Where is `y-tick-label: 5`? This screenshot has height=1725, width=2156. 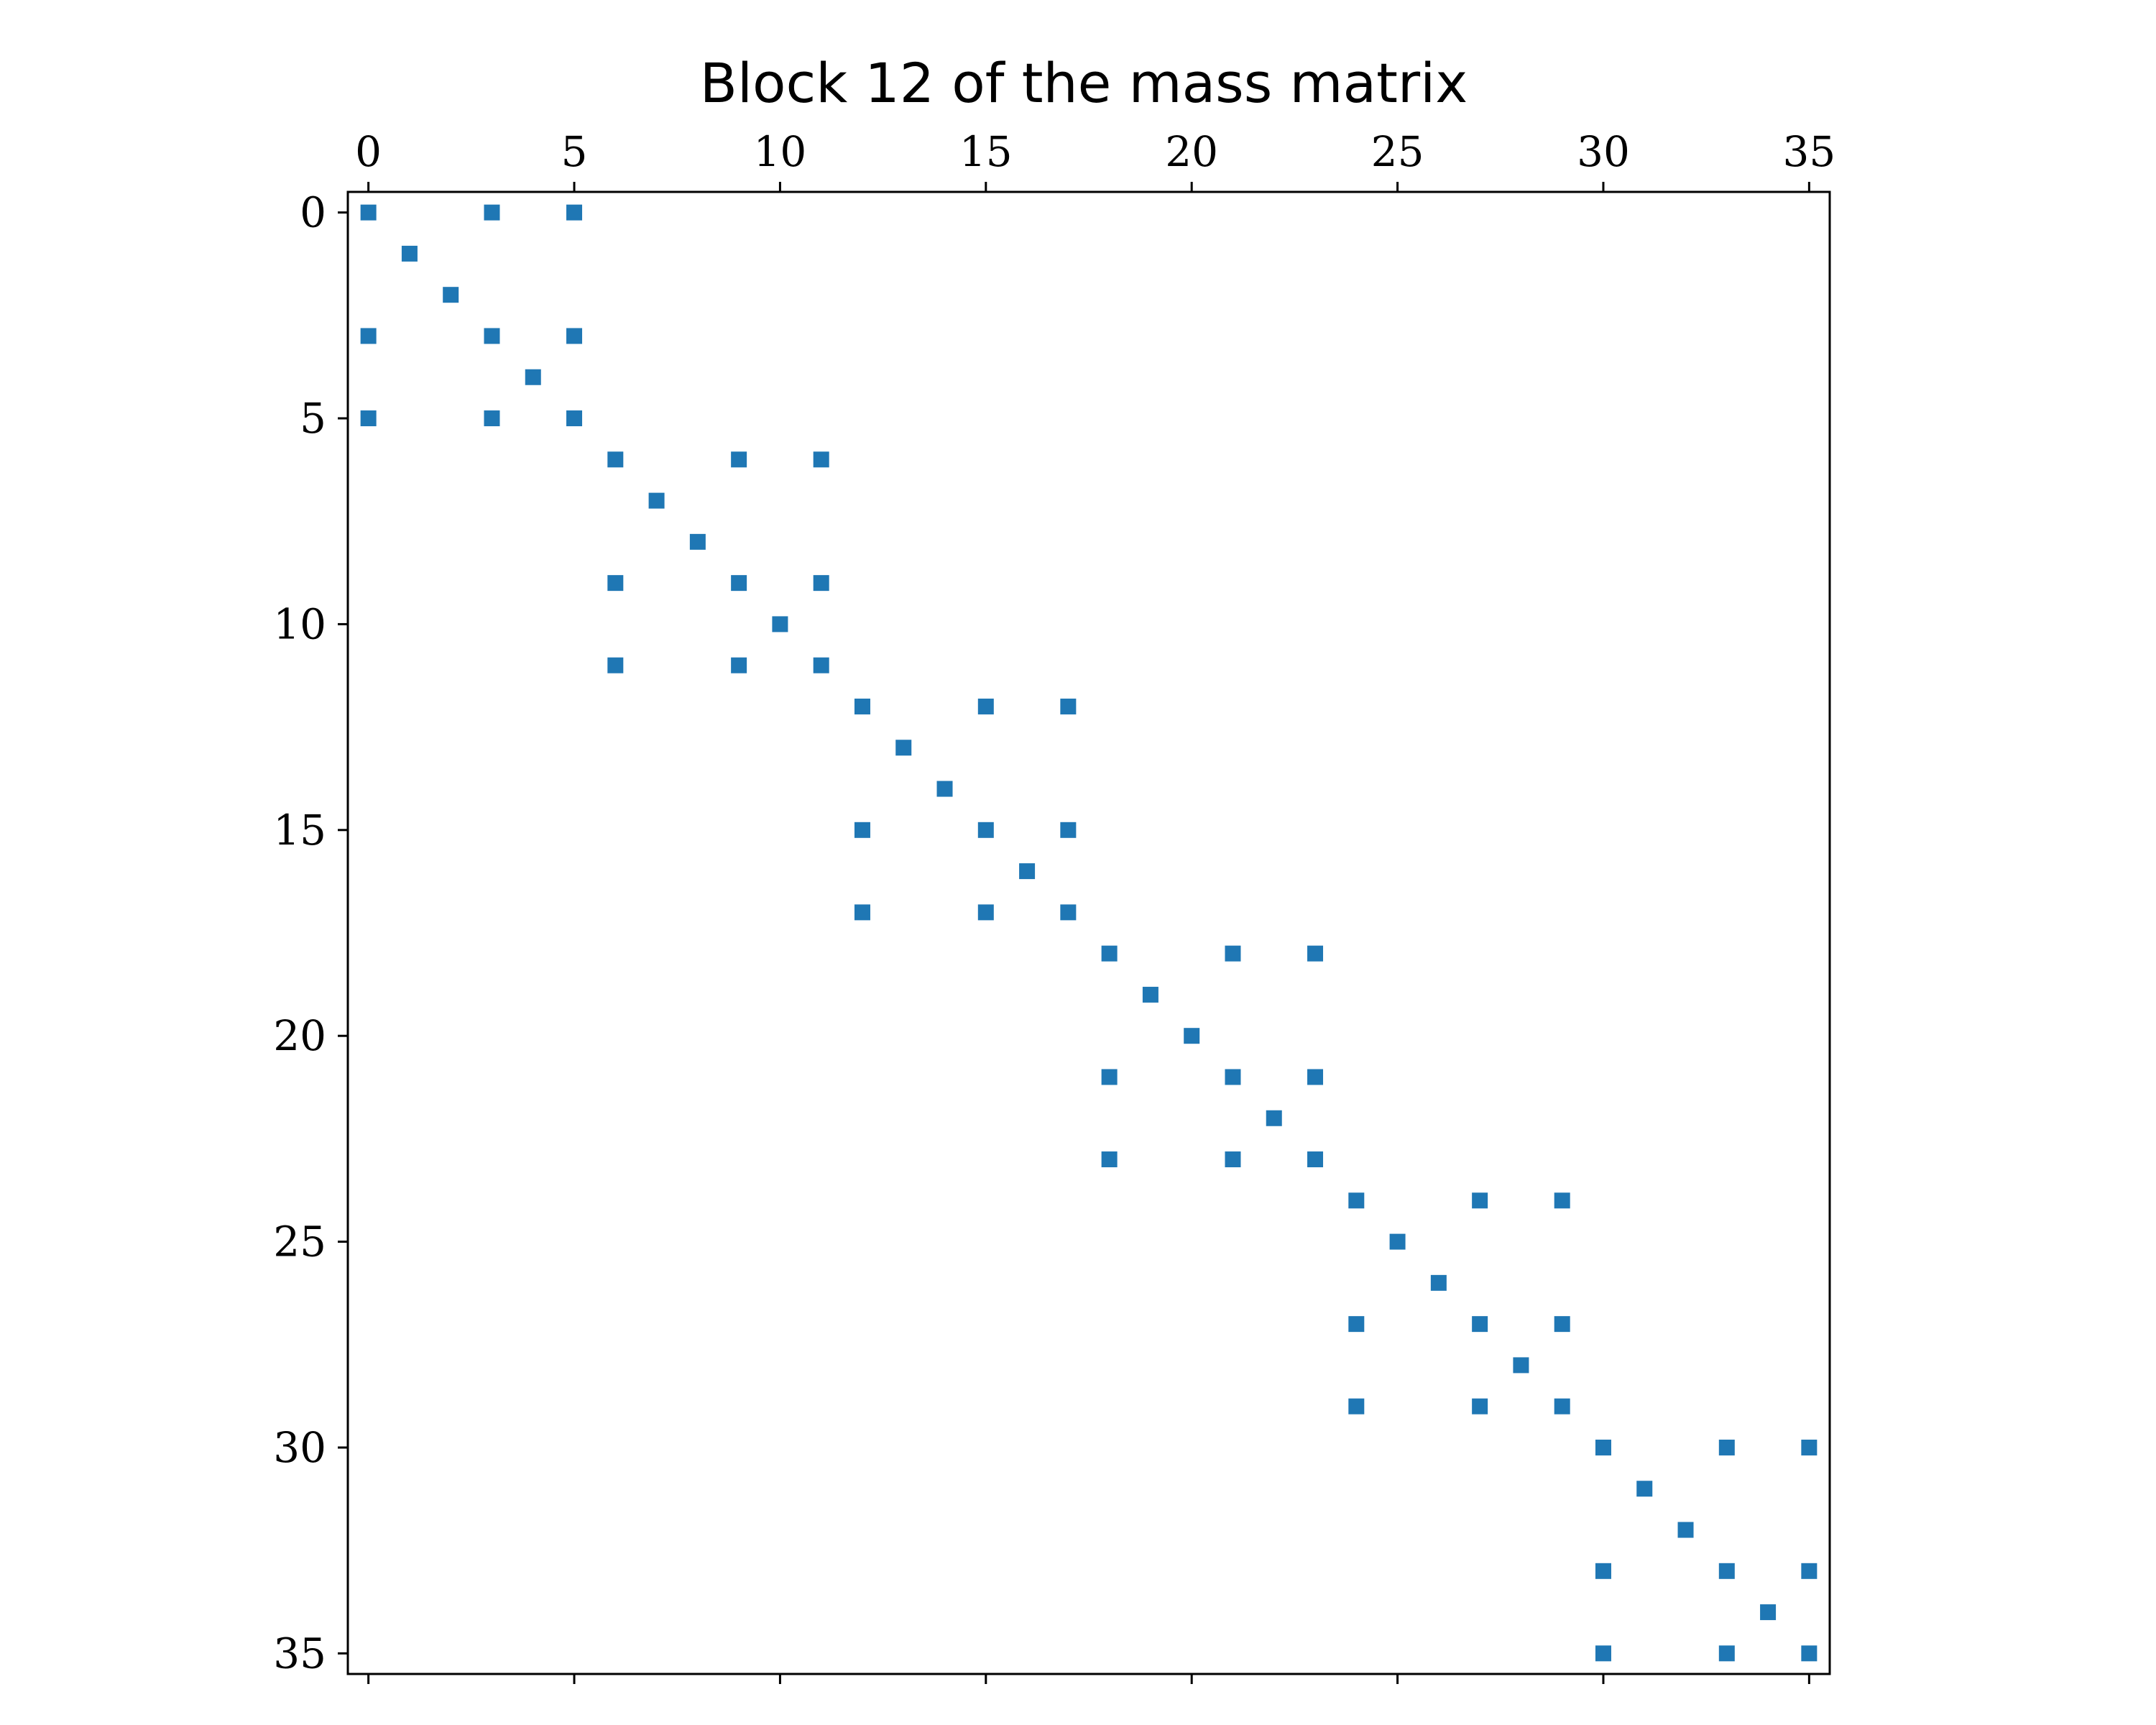
y-tick-label: 5 is located at coordinates (313, 418).